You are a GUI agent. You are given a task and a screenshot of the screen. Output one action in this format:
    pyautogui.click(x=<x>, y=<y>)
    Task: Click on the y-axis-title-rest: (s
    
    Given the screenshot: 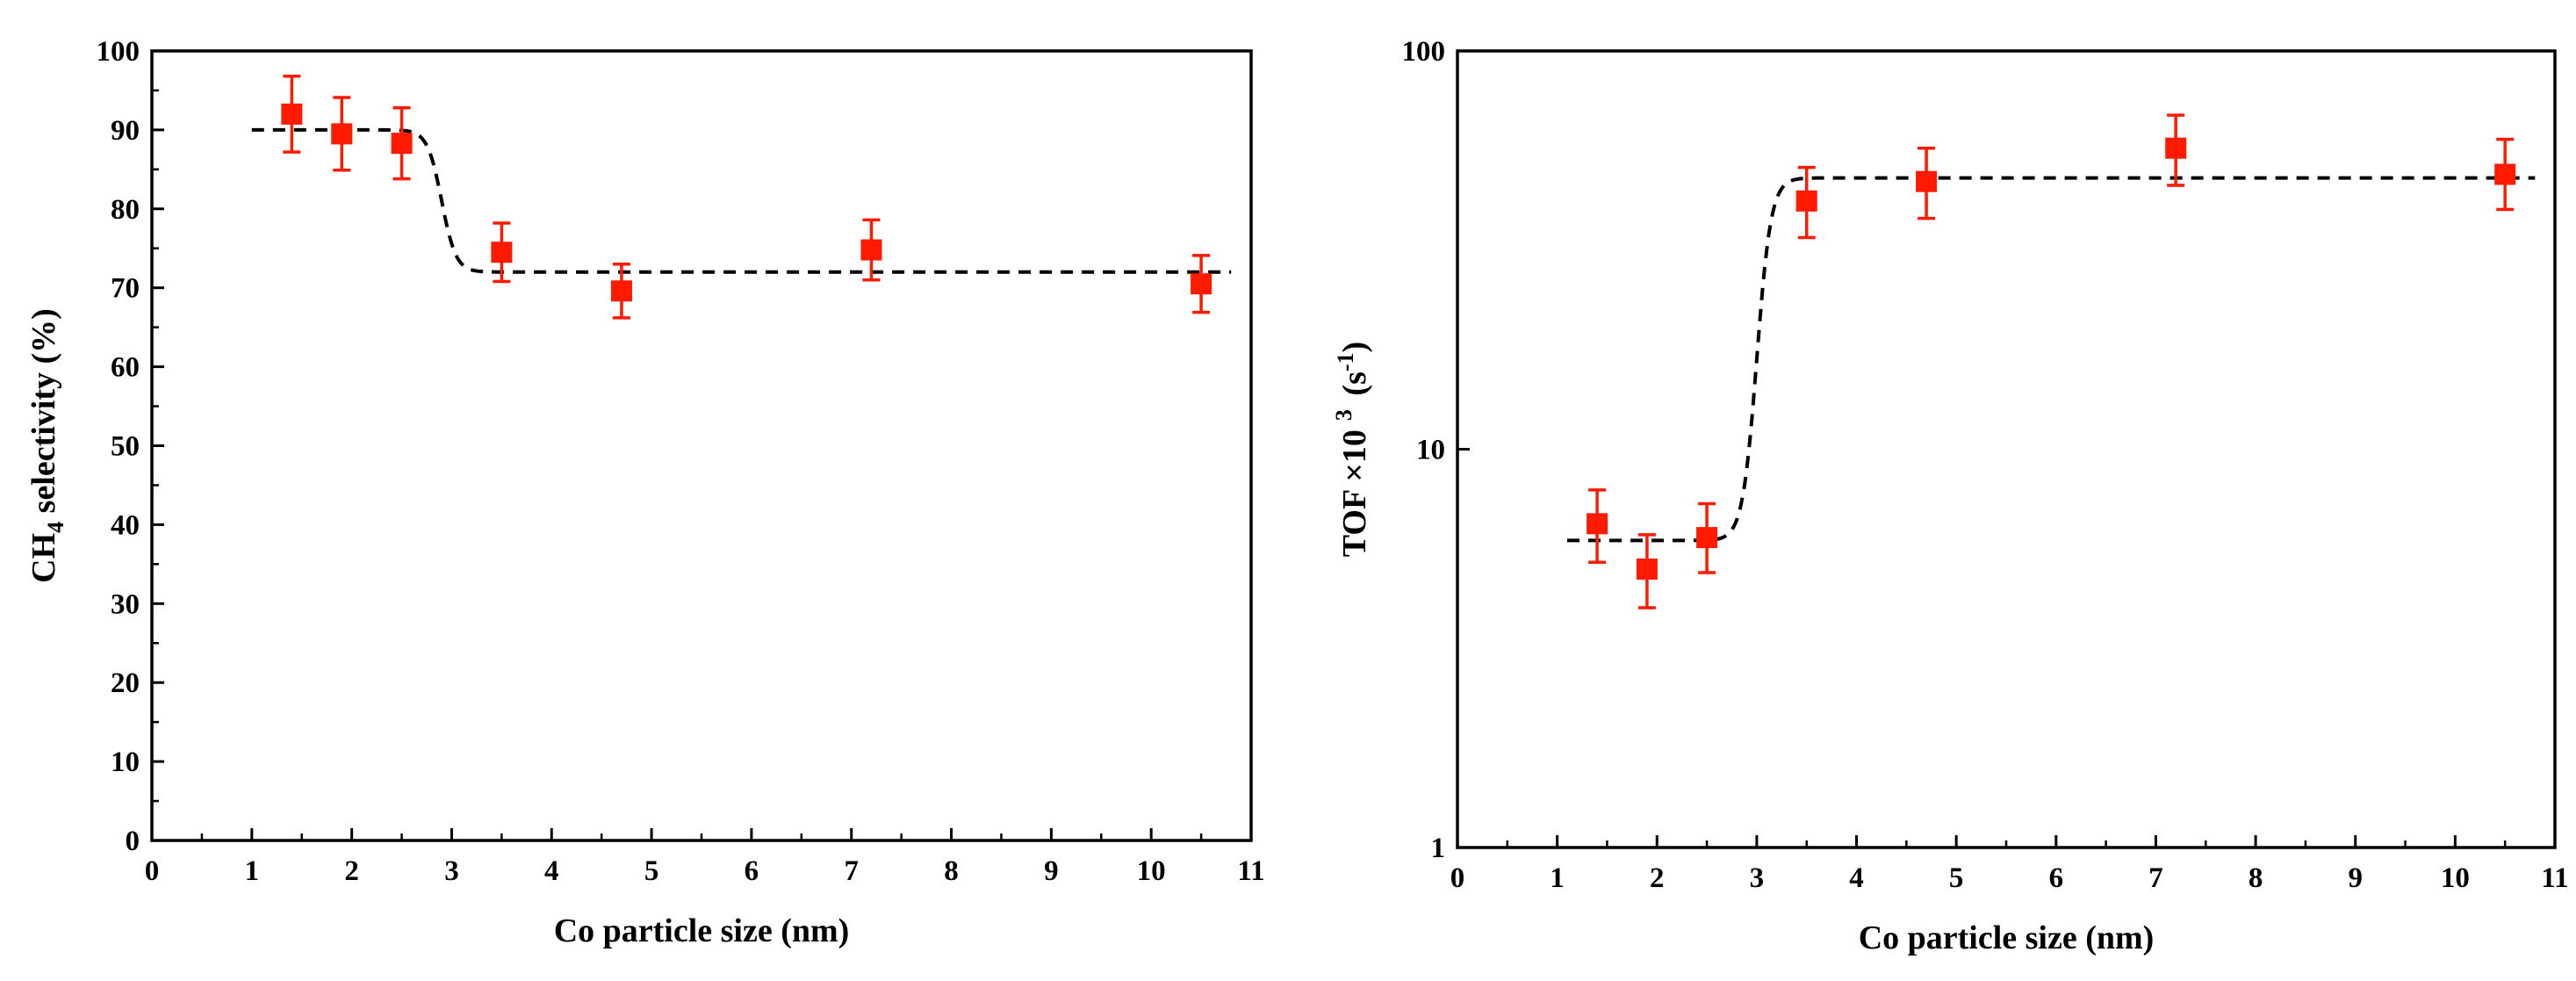 What is the action you would take?
    pyautogui.click(x=1354, y=388)
    